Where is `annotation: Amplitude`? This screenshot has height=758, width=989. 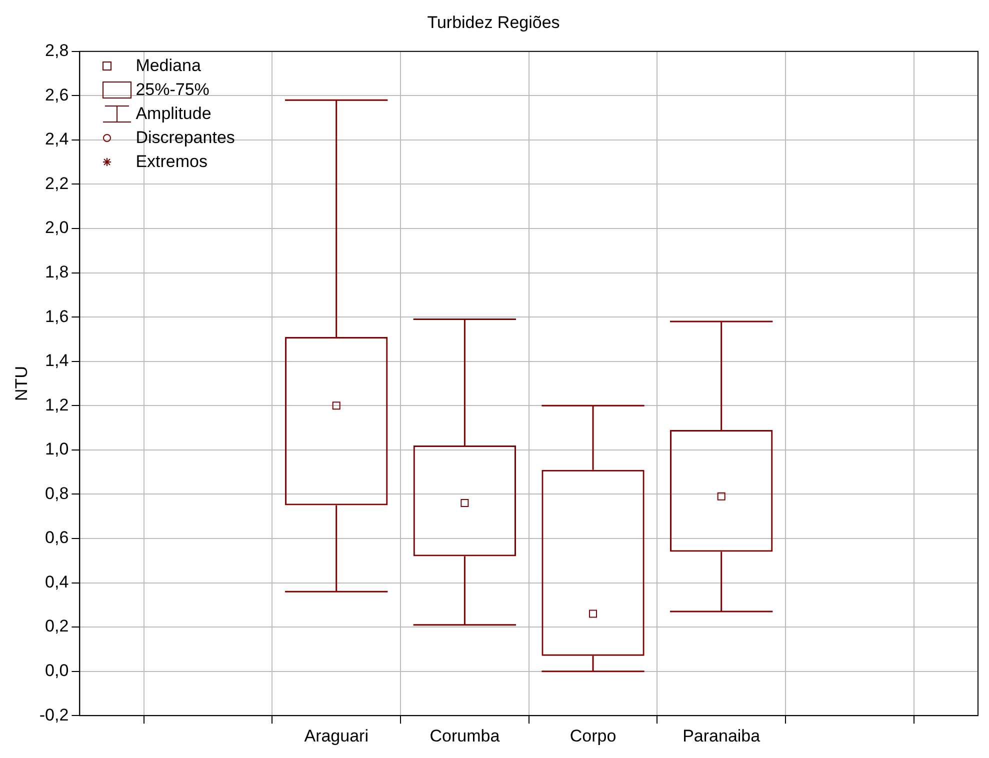 annotation: Amplitude is located at coordinates (174, 114).